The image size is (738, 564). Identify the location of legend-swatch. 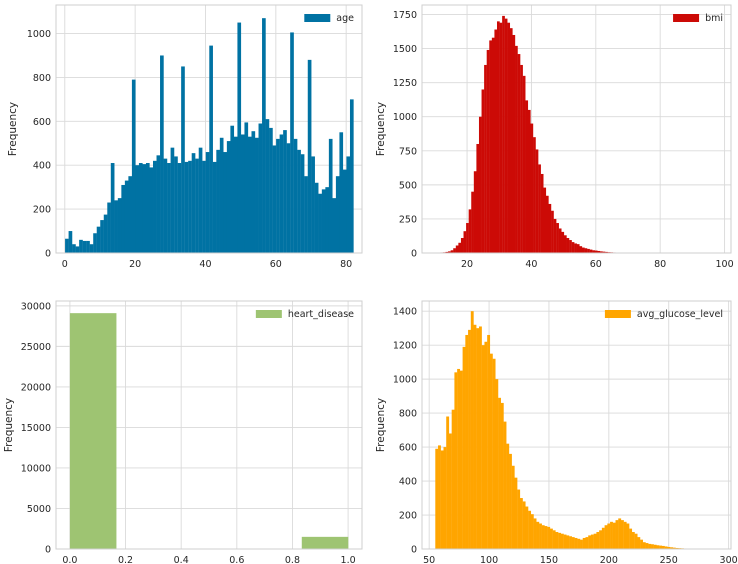
(617, 314).